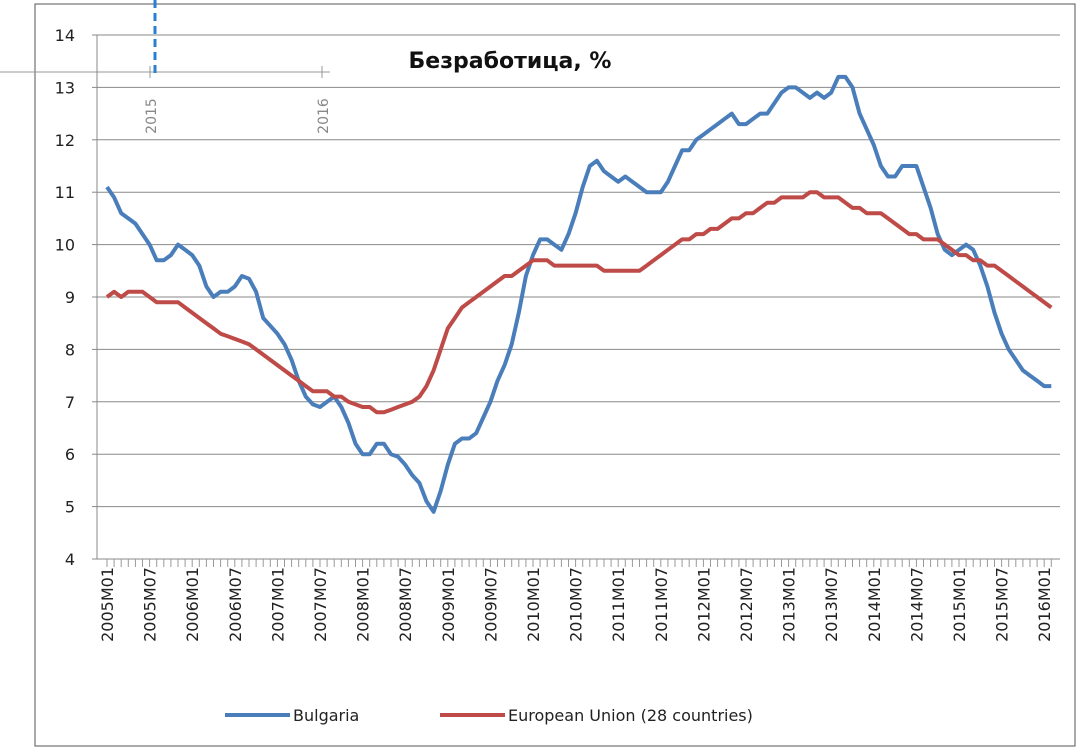 Image resolution: width=1082 pixels, height=754 pixels. I want to click on x-tick-label: 2012M01, so click(703, 604).